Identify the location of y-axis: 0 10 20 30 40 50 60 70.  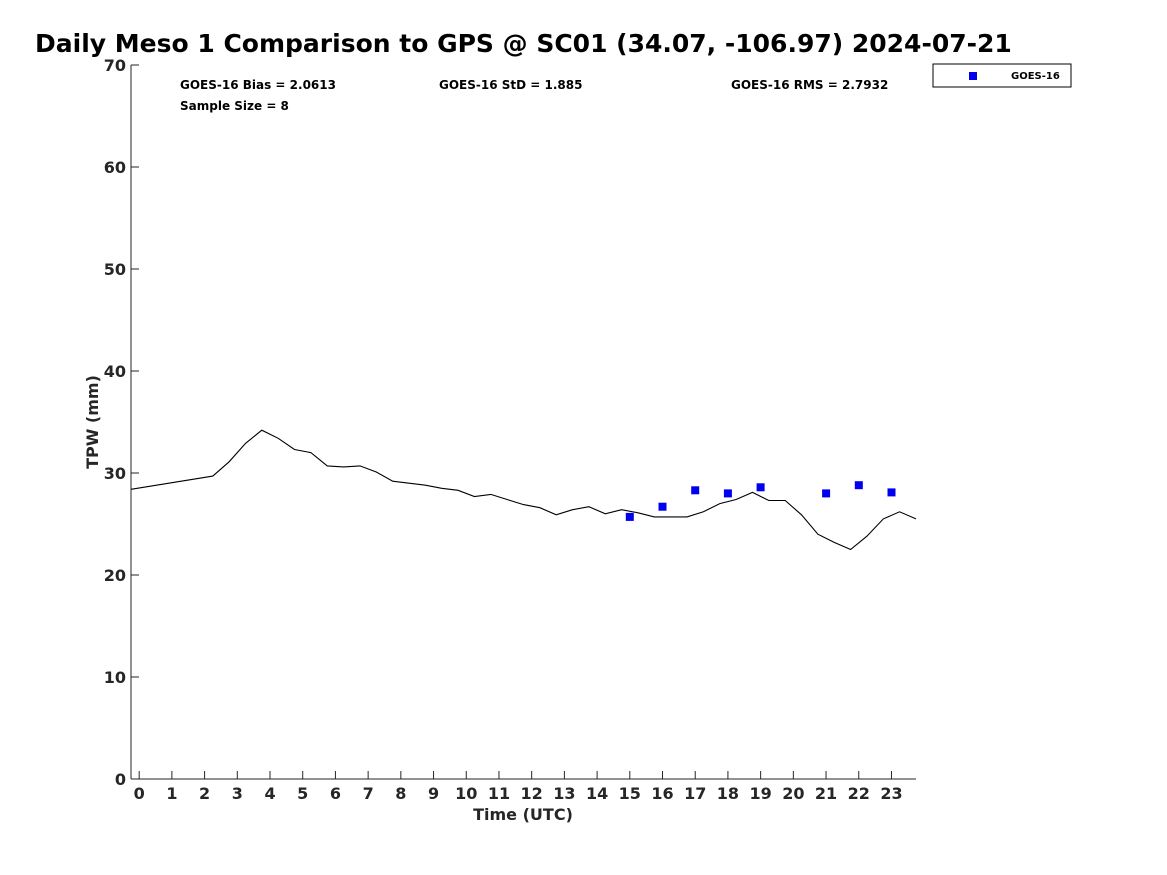
(121, 422).